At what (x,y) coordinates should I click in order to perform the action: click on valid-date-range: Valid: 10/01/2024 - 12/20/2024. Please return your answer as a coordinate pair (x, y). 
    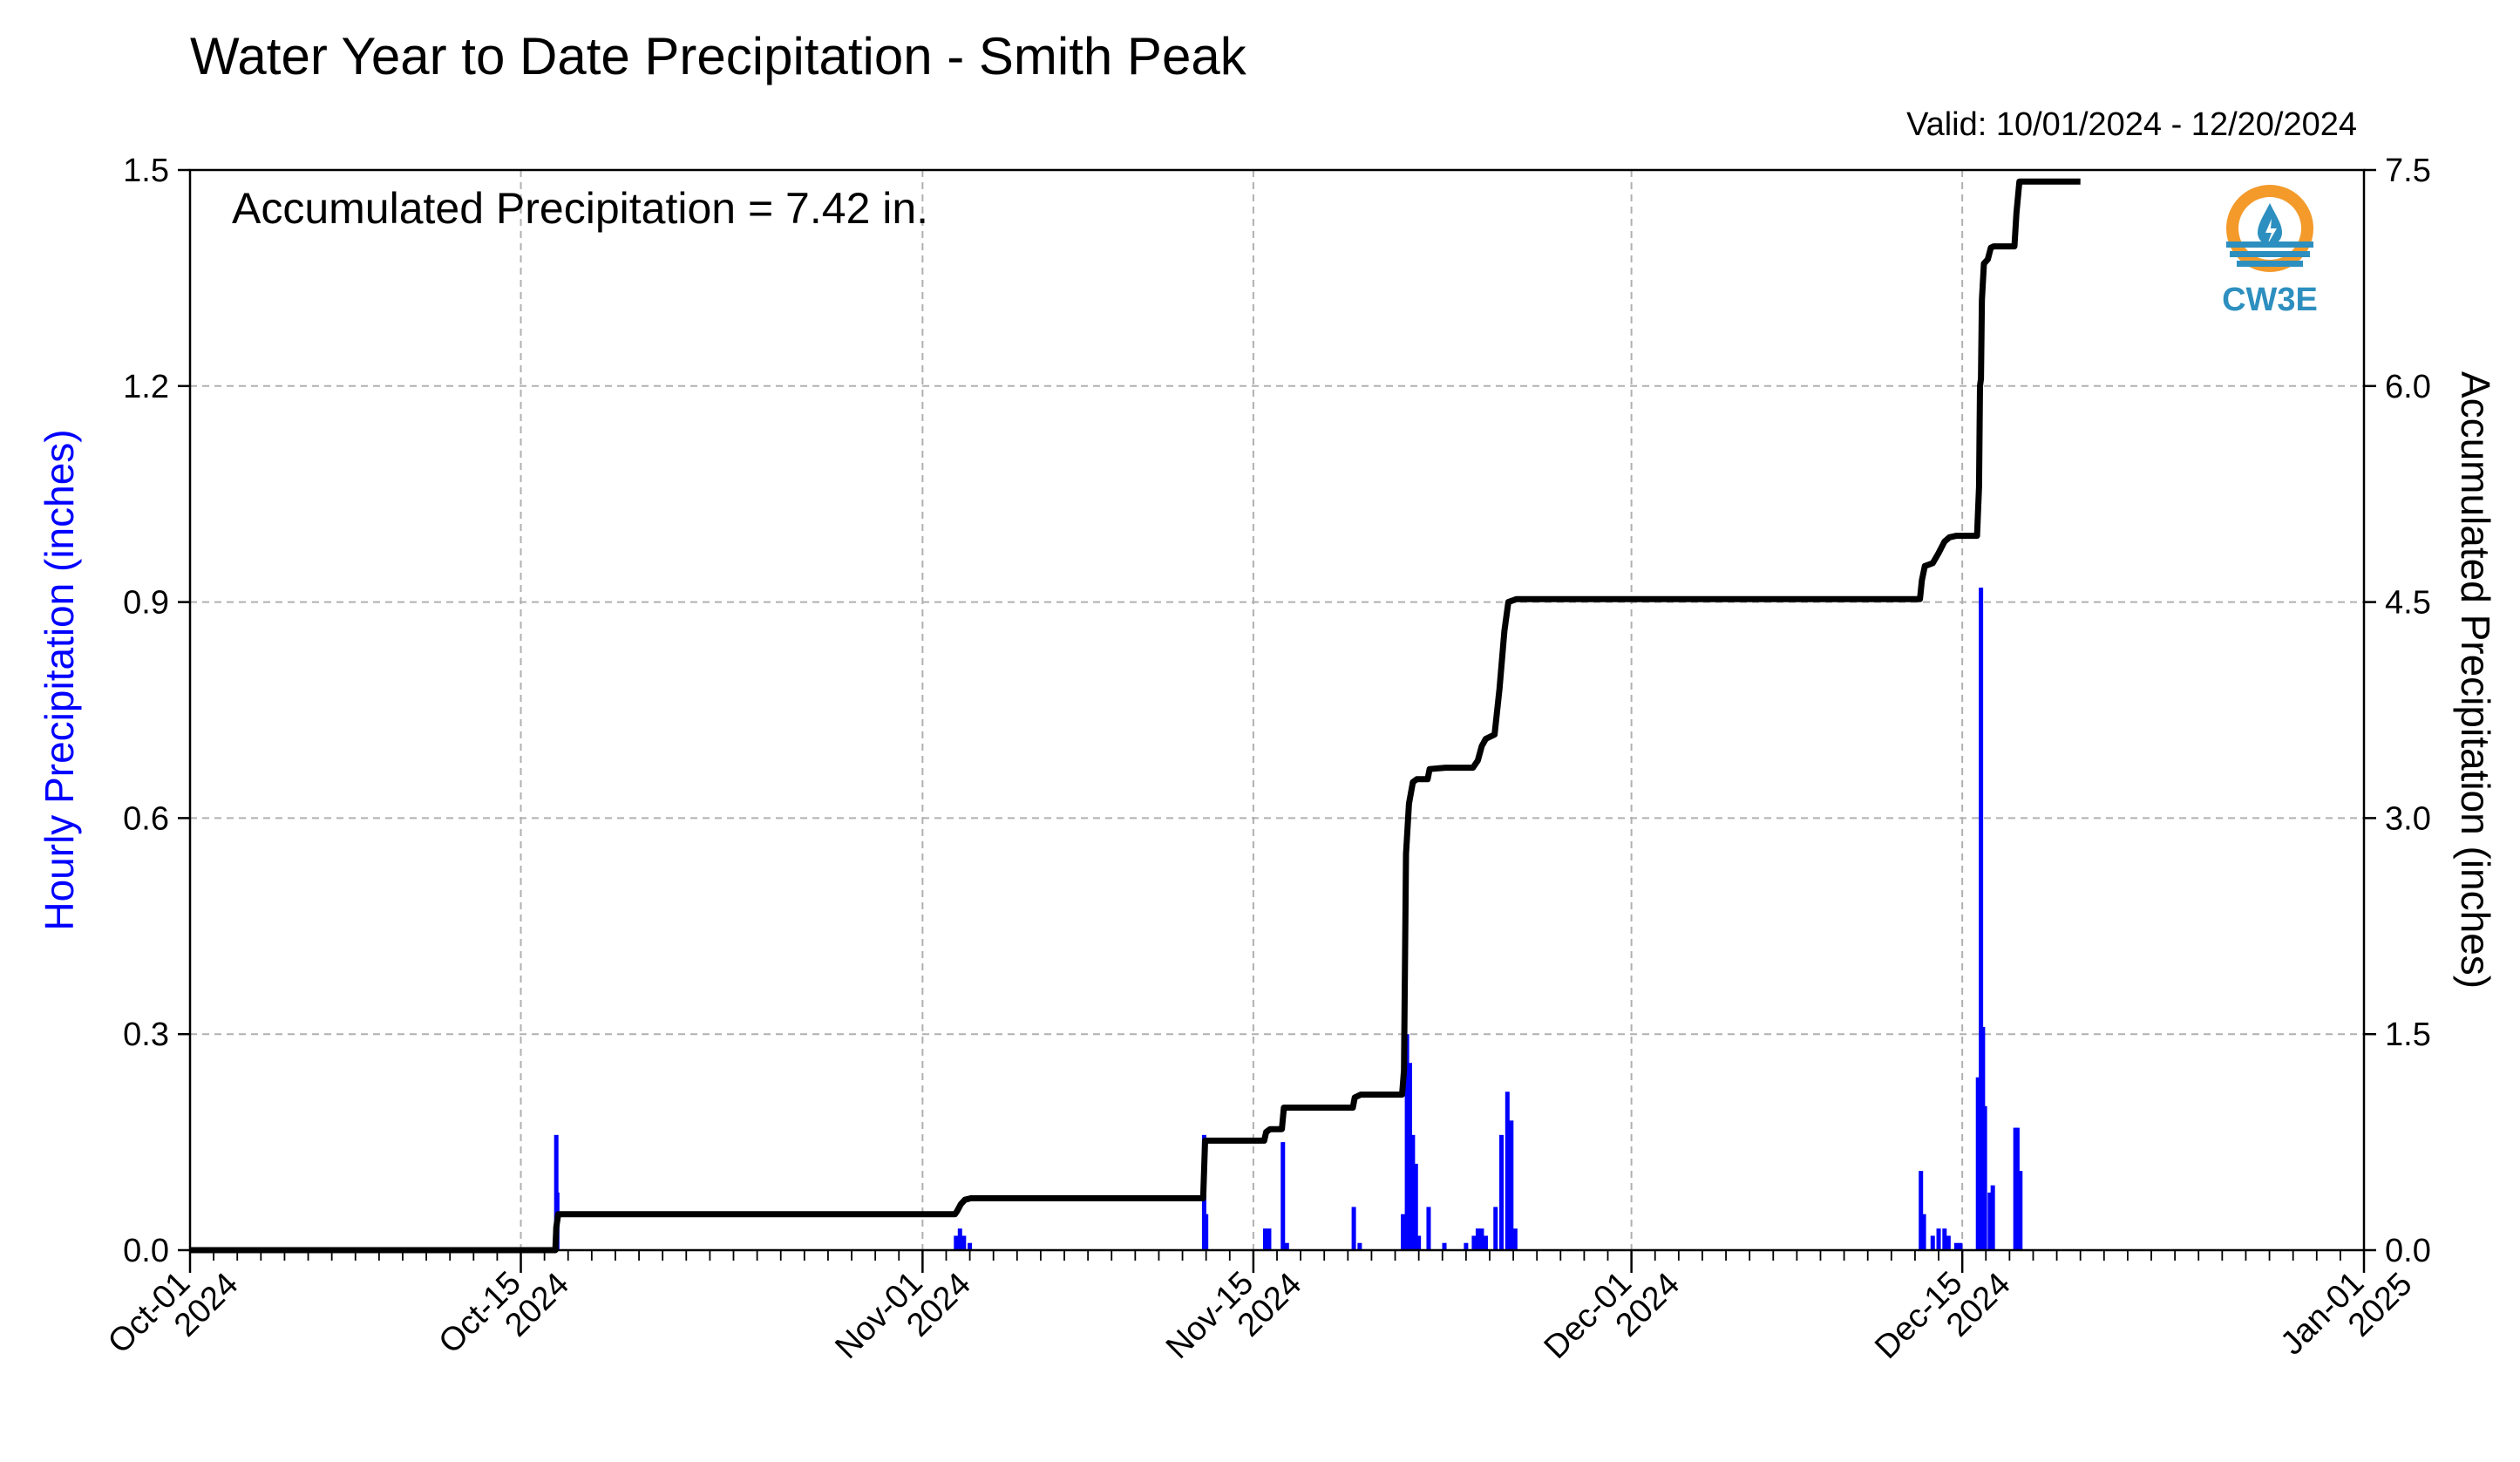
    Looking at the image, I should click on (2131, 124).